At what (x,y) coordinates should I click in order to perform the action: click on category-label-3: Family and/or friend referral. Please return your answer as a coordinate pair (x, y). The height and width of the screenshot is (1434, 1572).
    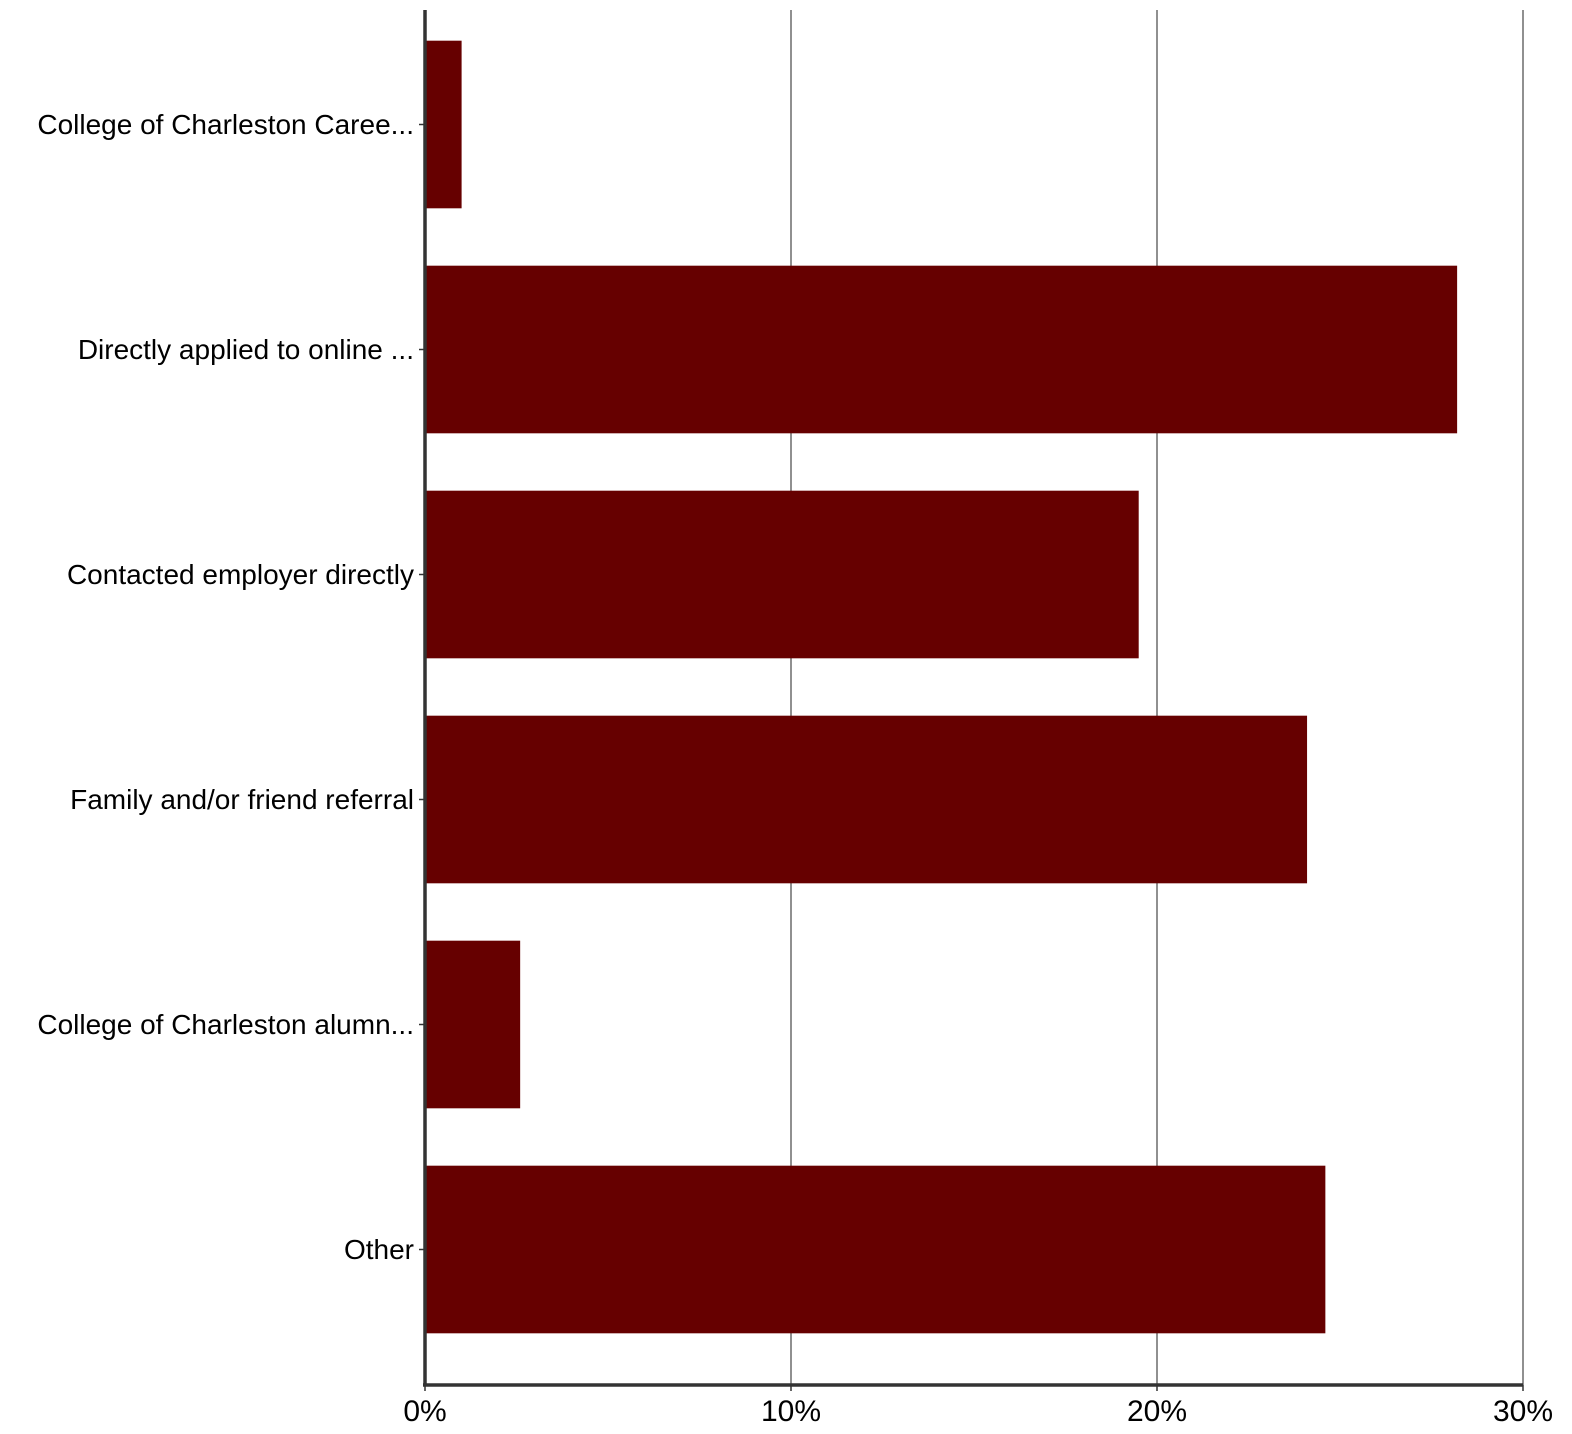
    Looking at the image, I should click on (242, 799).